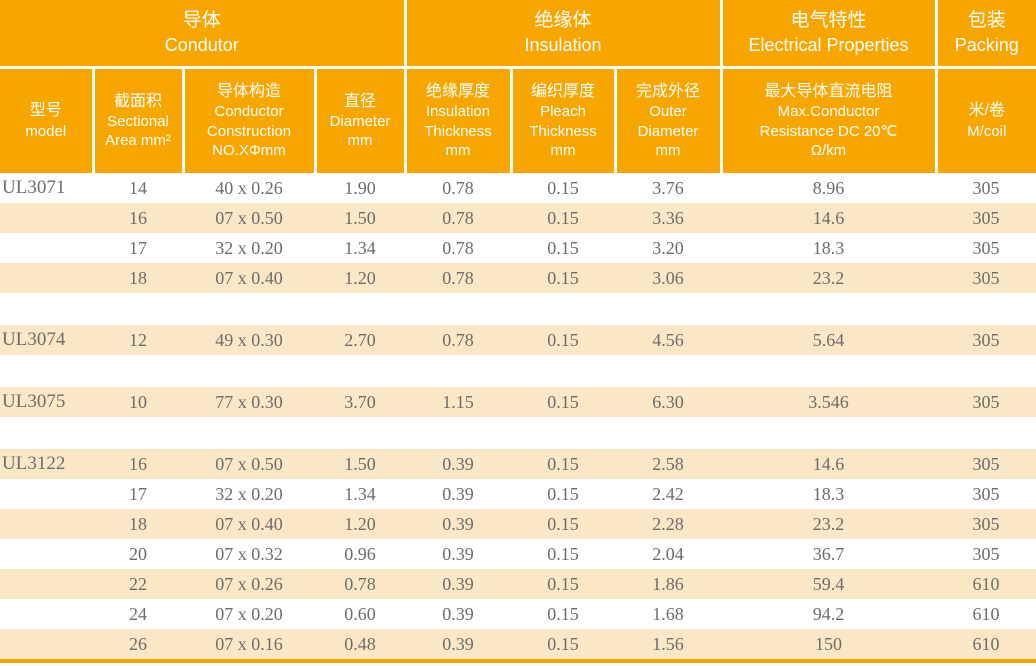  I want to click on cell-insulation-thickness: 0.78, so click(458, 277).